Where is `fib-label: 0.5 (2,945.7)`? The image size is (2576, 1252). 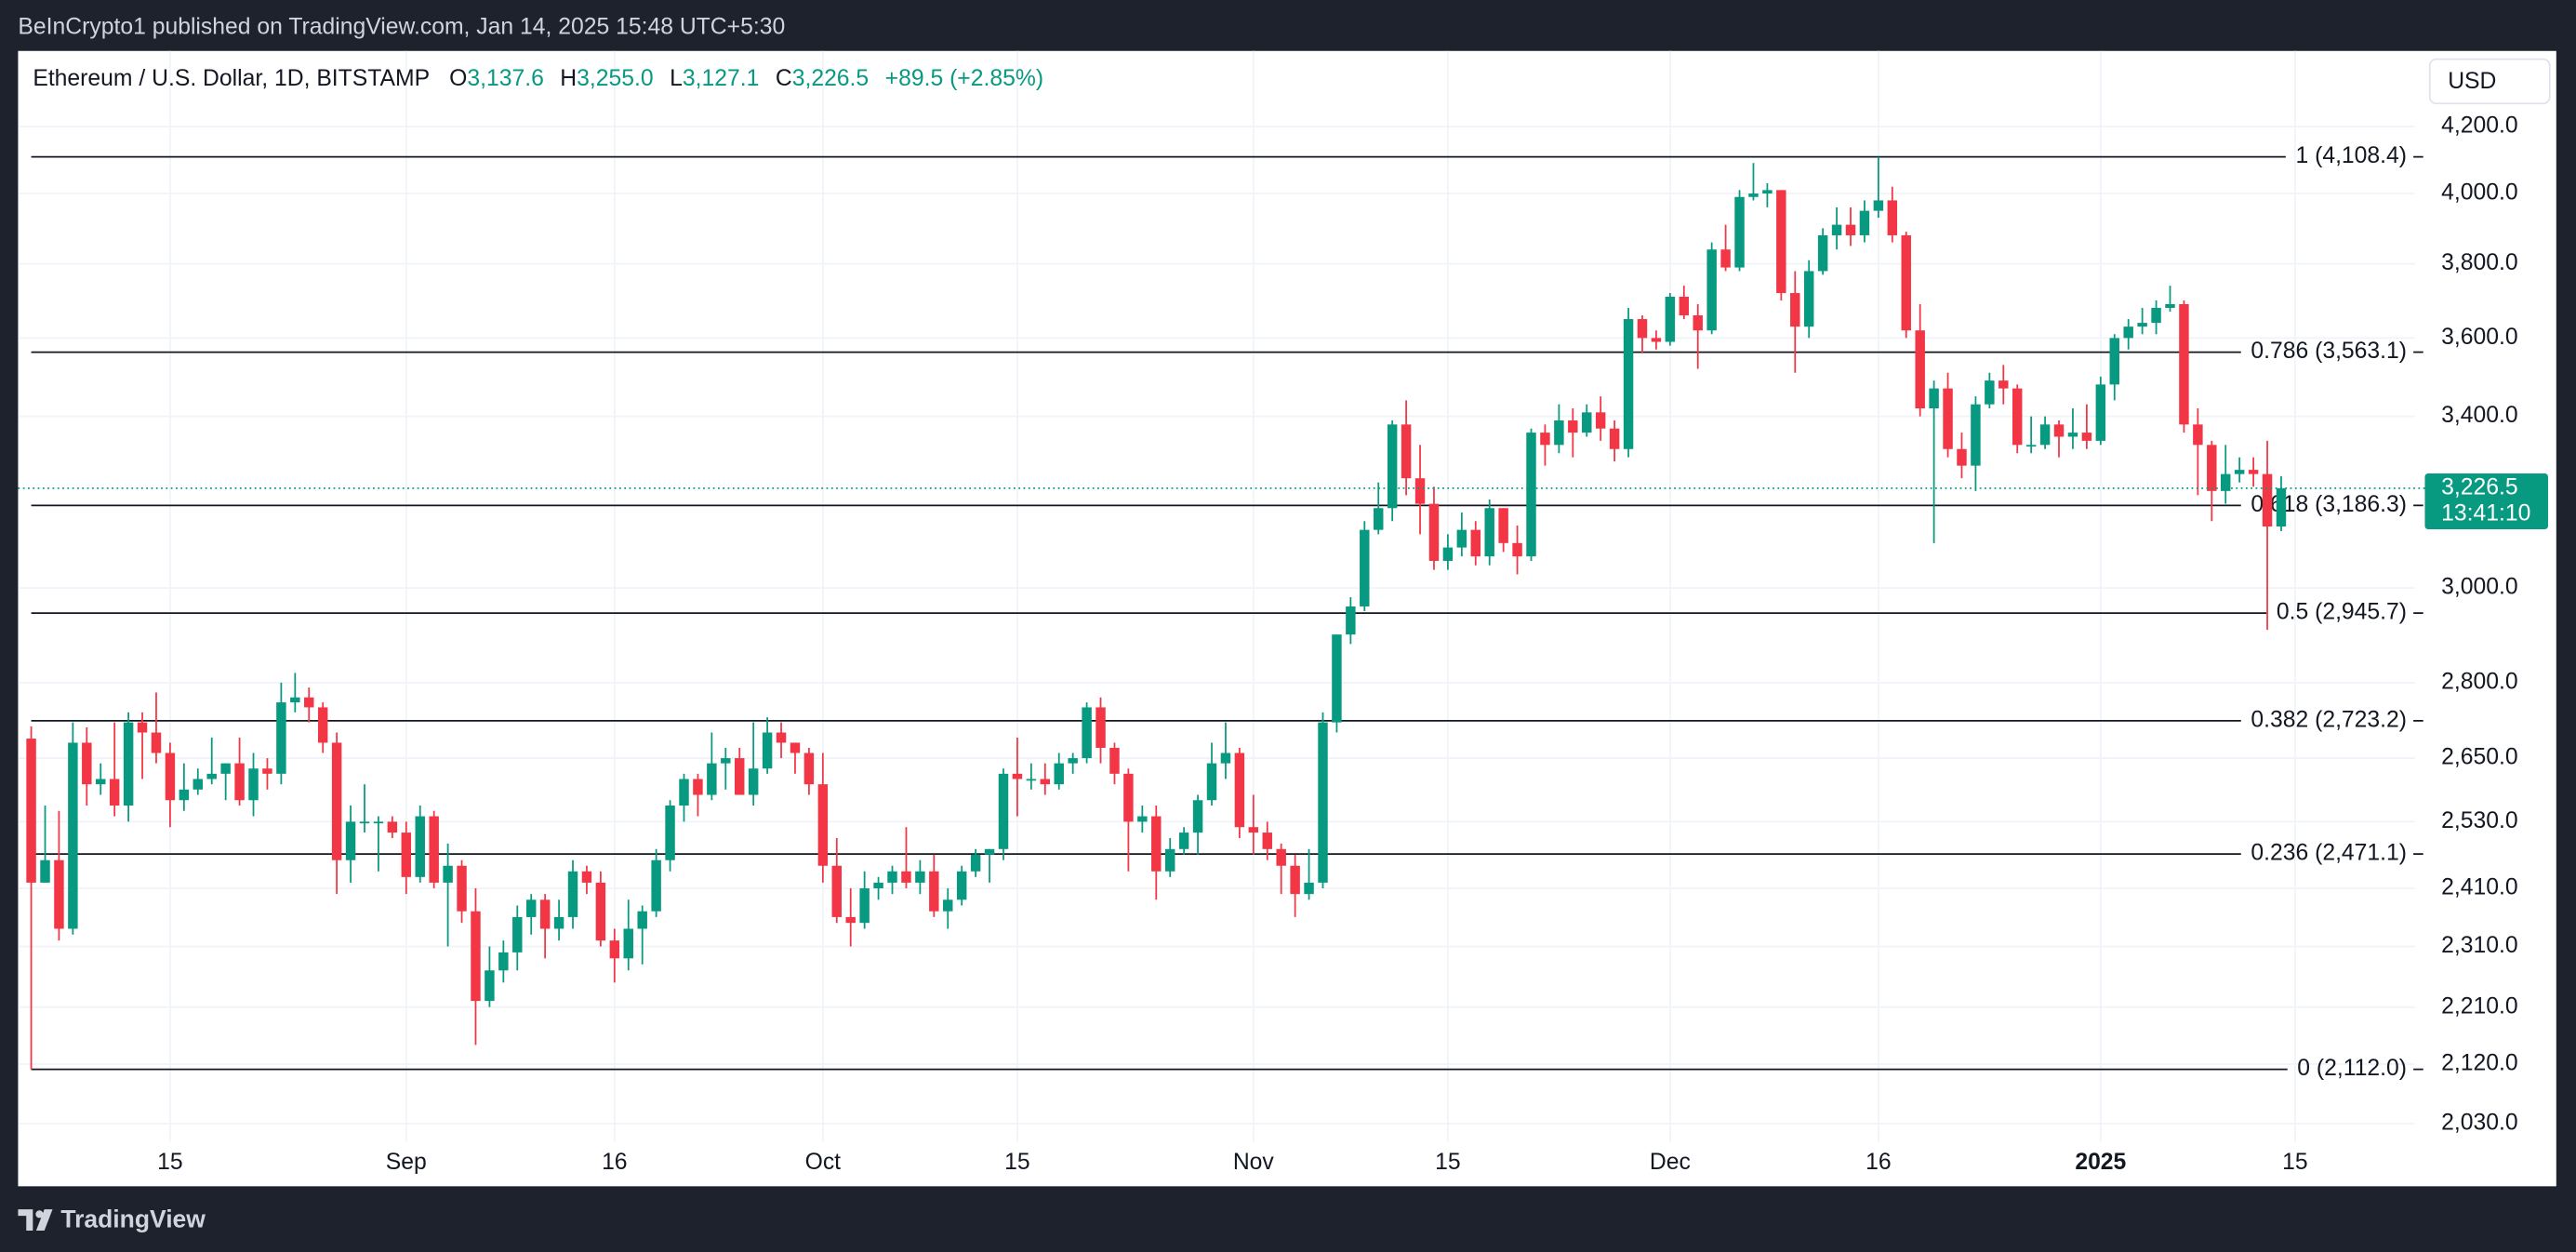 fib-label: 0.5 (2,945.7) is located at coordinates (2342, 612).